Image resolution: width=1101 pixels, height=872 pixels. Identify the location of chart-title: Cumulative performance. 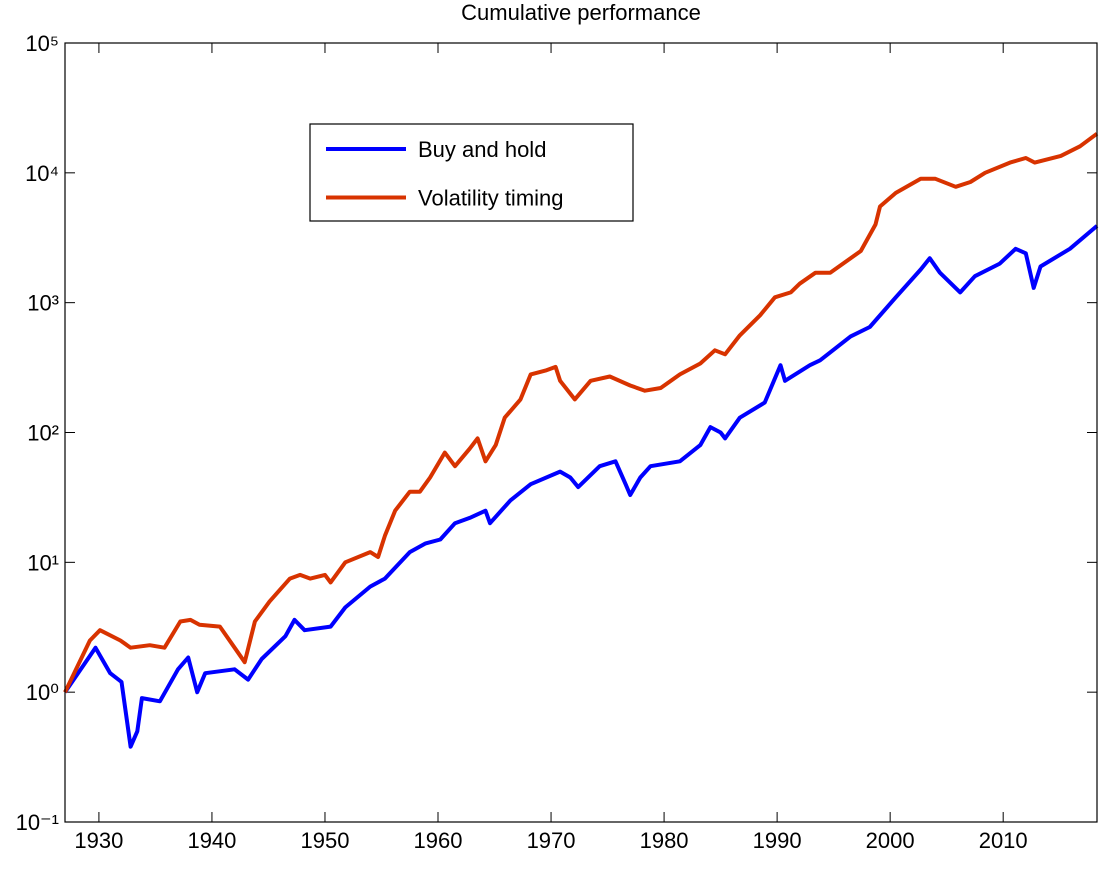
(581, 12).